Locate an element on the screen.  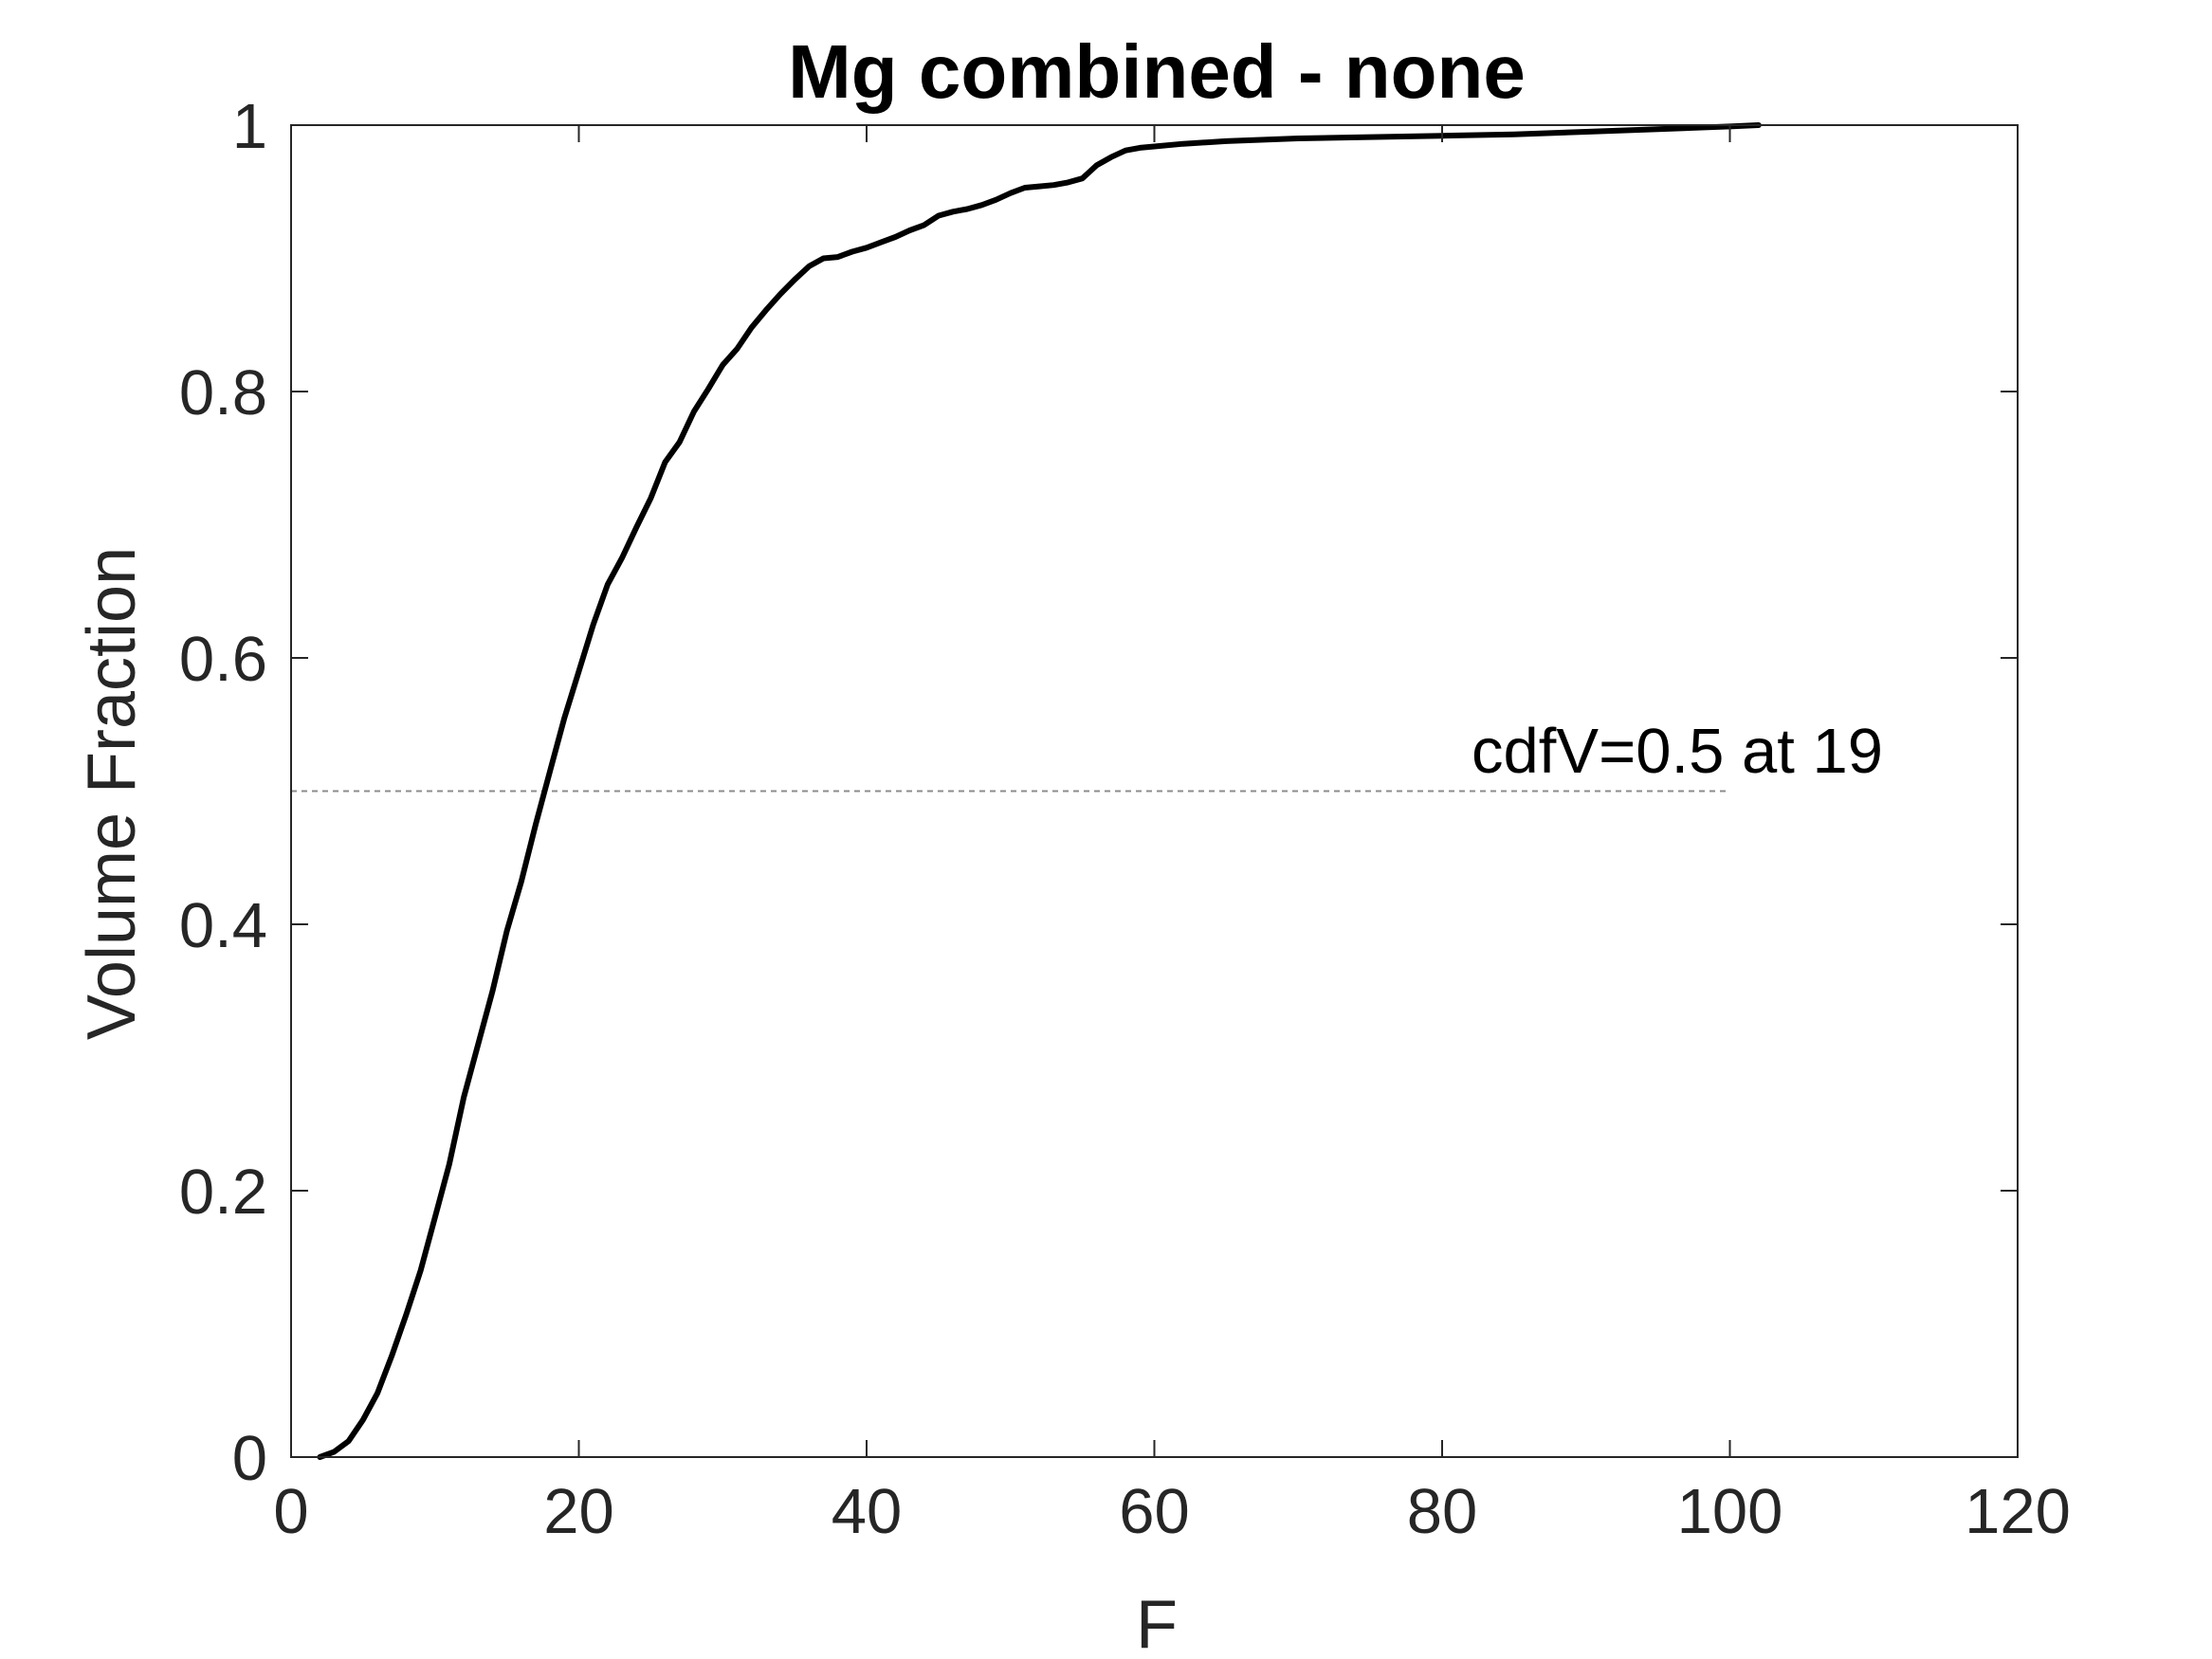
chart-title: Mg combined - none is located at coordinates (1157, 71).